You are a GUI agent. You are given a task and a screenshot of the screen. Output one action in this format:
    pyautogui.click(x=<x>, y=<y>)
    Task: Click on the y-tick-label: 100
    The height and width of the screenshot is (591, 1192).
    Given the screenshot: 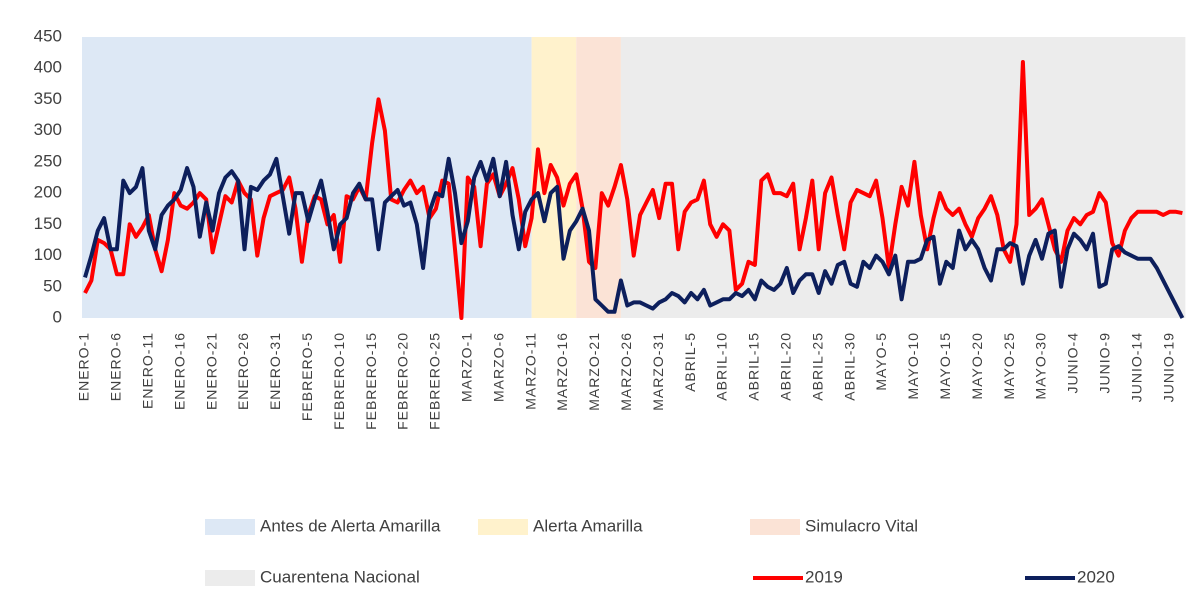 What is the action you would take?
    pyautogui.click(x=48, y=254)
    